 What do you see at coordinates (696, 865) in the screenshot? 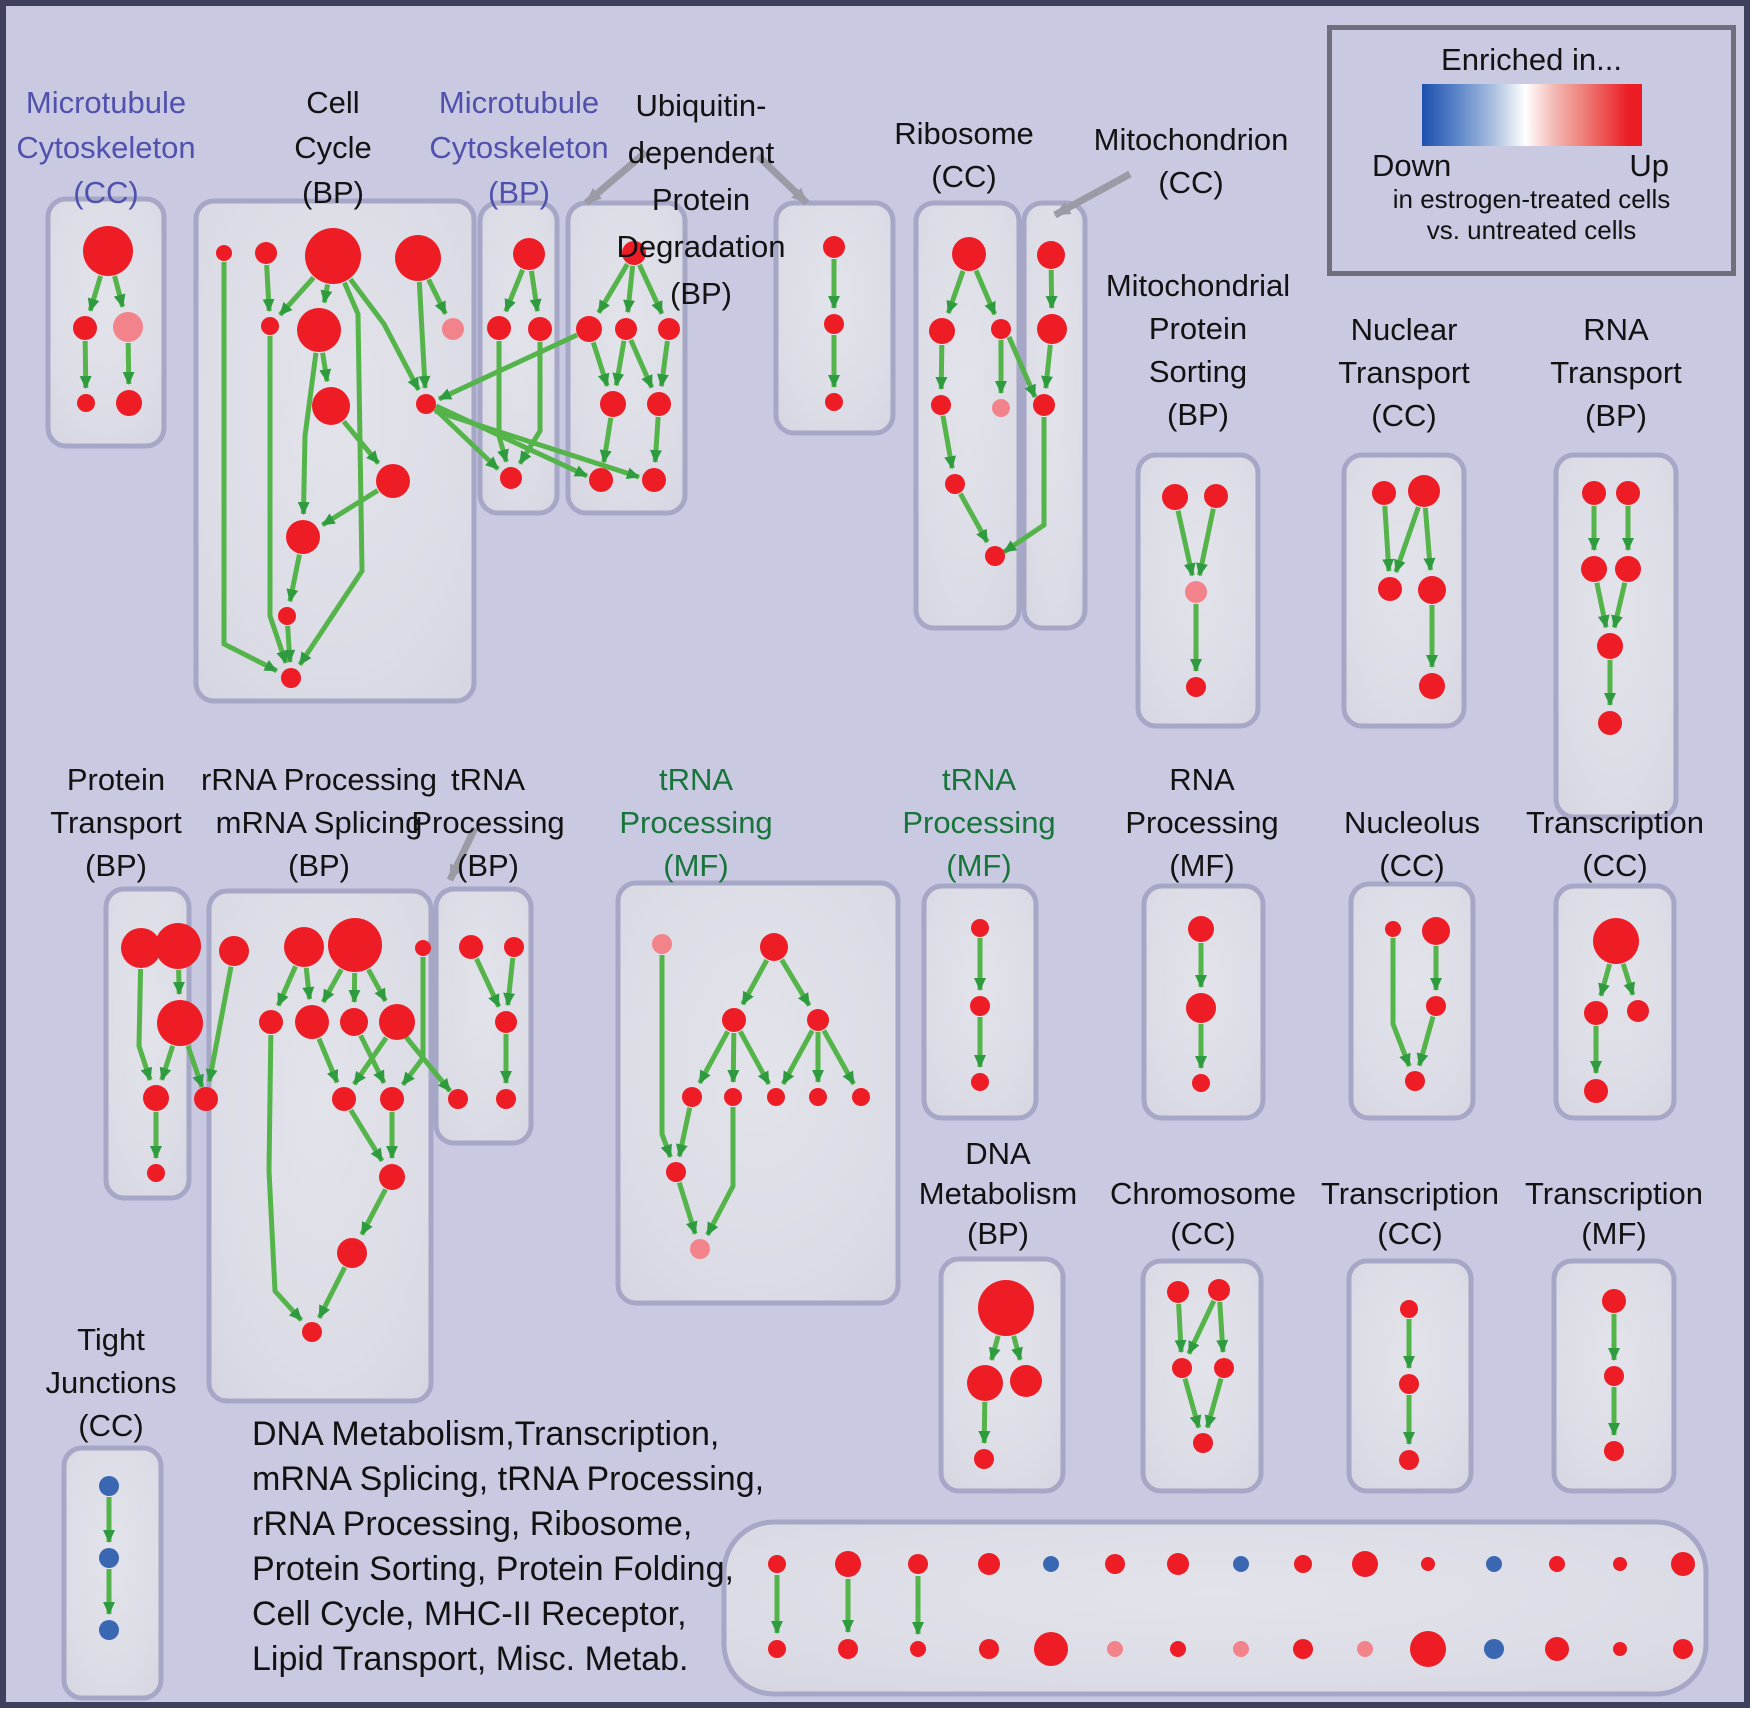
I see `trna-processing-mf-large-label-line-2: (MF)` at bounding box center [696, 865].